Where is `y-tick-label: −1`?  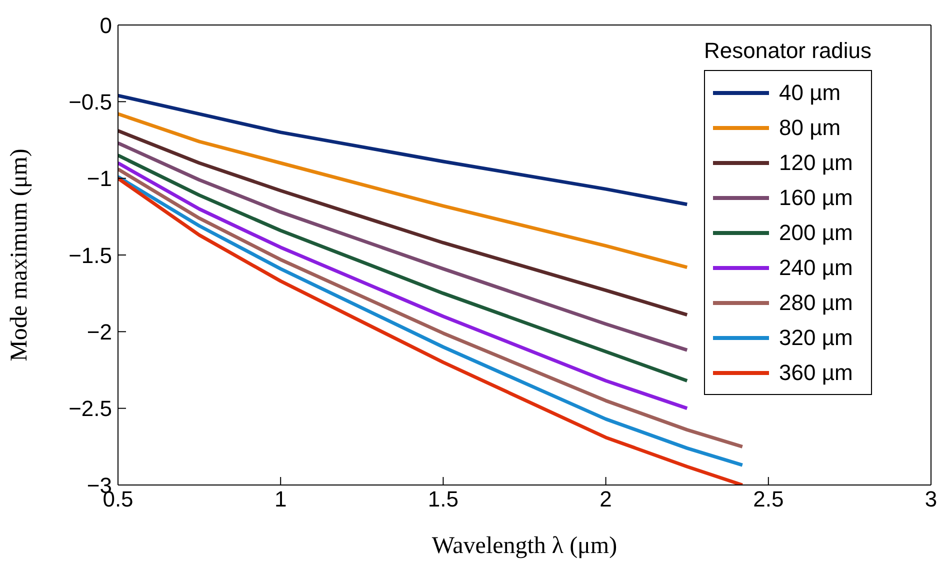 y-tick-label: −1 is located at coordinates (99, 179).